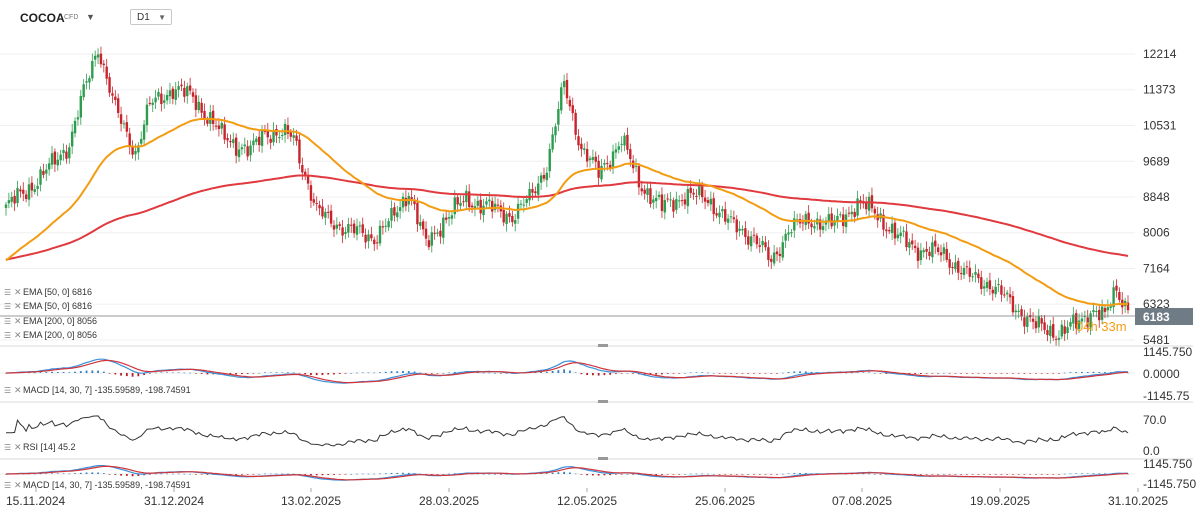 The height and width of the screenshot is (518, 1203). I want to click on legend-ema50-a: ☰ ✕EMA [50, 0] 6816, so click(48, 292).